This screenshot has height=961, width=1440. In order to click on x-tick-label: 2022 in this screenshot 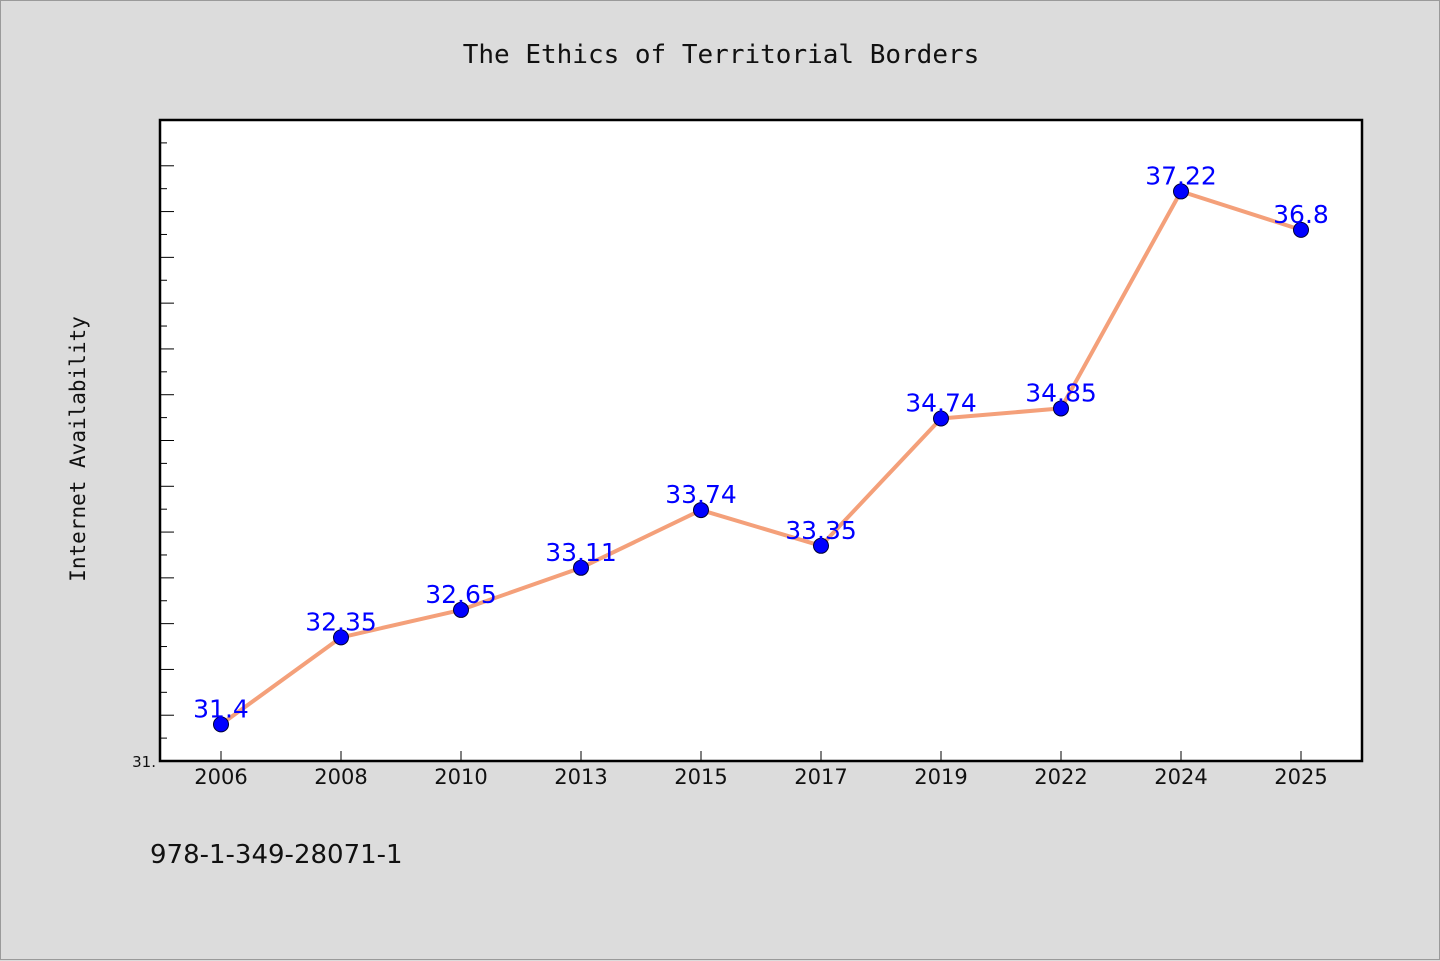, I will do `click(1060, 777)`.